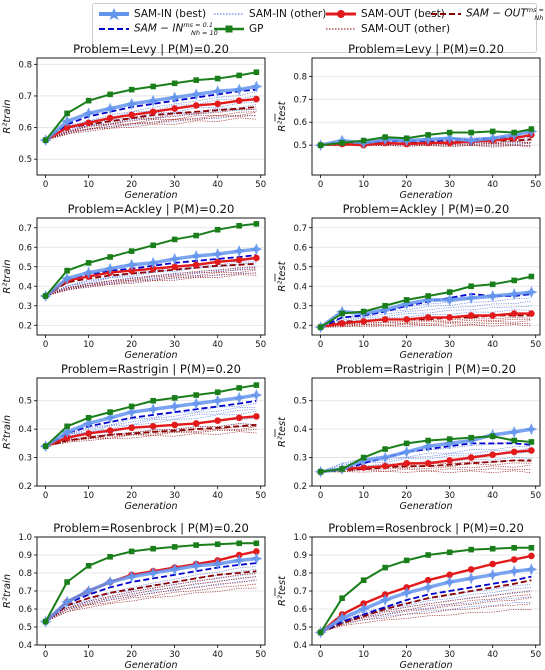  What do you see at coordinates (151, 209) in the screenshot?
I see `chart-title: Problem=Ackley | P(M)=0.20` at bounding box center [151, 209].